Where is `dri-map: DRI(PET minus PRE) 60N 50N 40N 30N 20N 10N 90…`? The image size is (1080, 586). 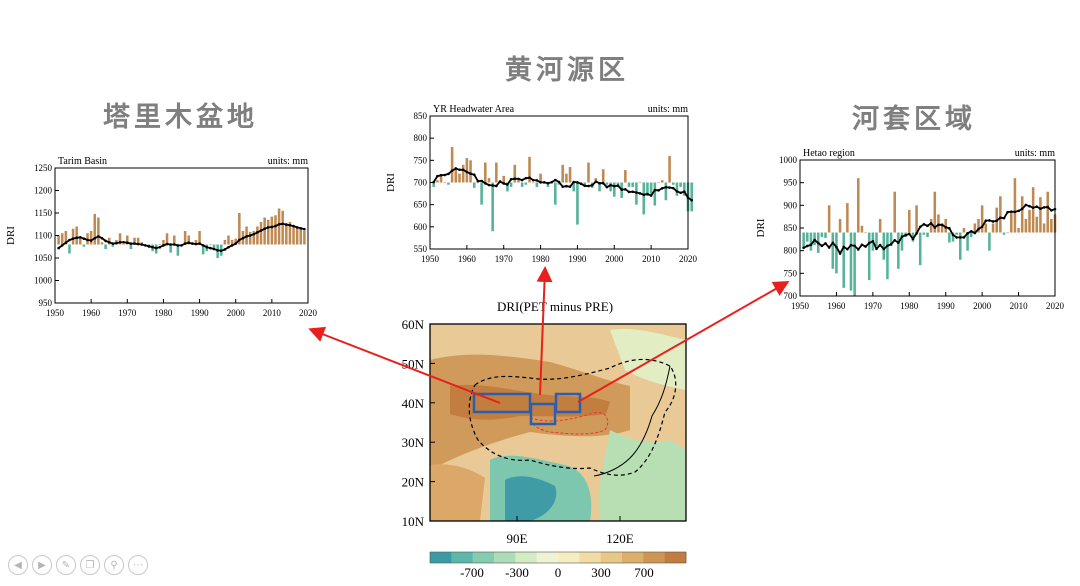 dri-map: DRI(PET minus PRE) 60N 50N 40N 30N 20N 10N 90… is located at coordinates (544, 439).